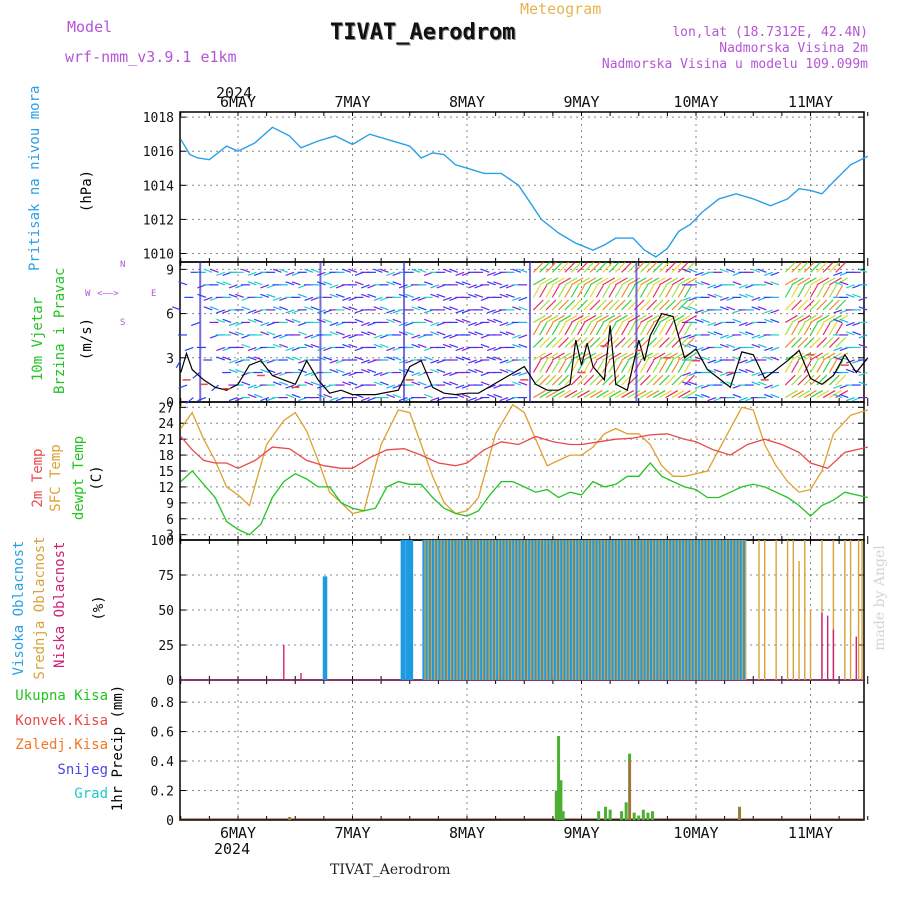 The width and height of the screenshot is (900, 900). Describe the element at coordinates (170, 270) in the screenshot. I see `y-tick-label: 9` at that location.